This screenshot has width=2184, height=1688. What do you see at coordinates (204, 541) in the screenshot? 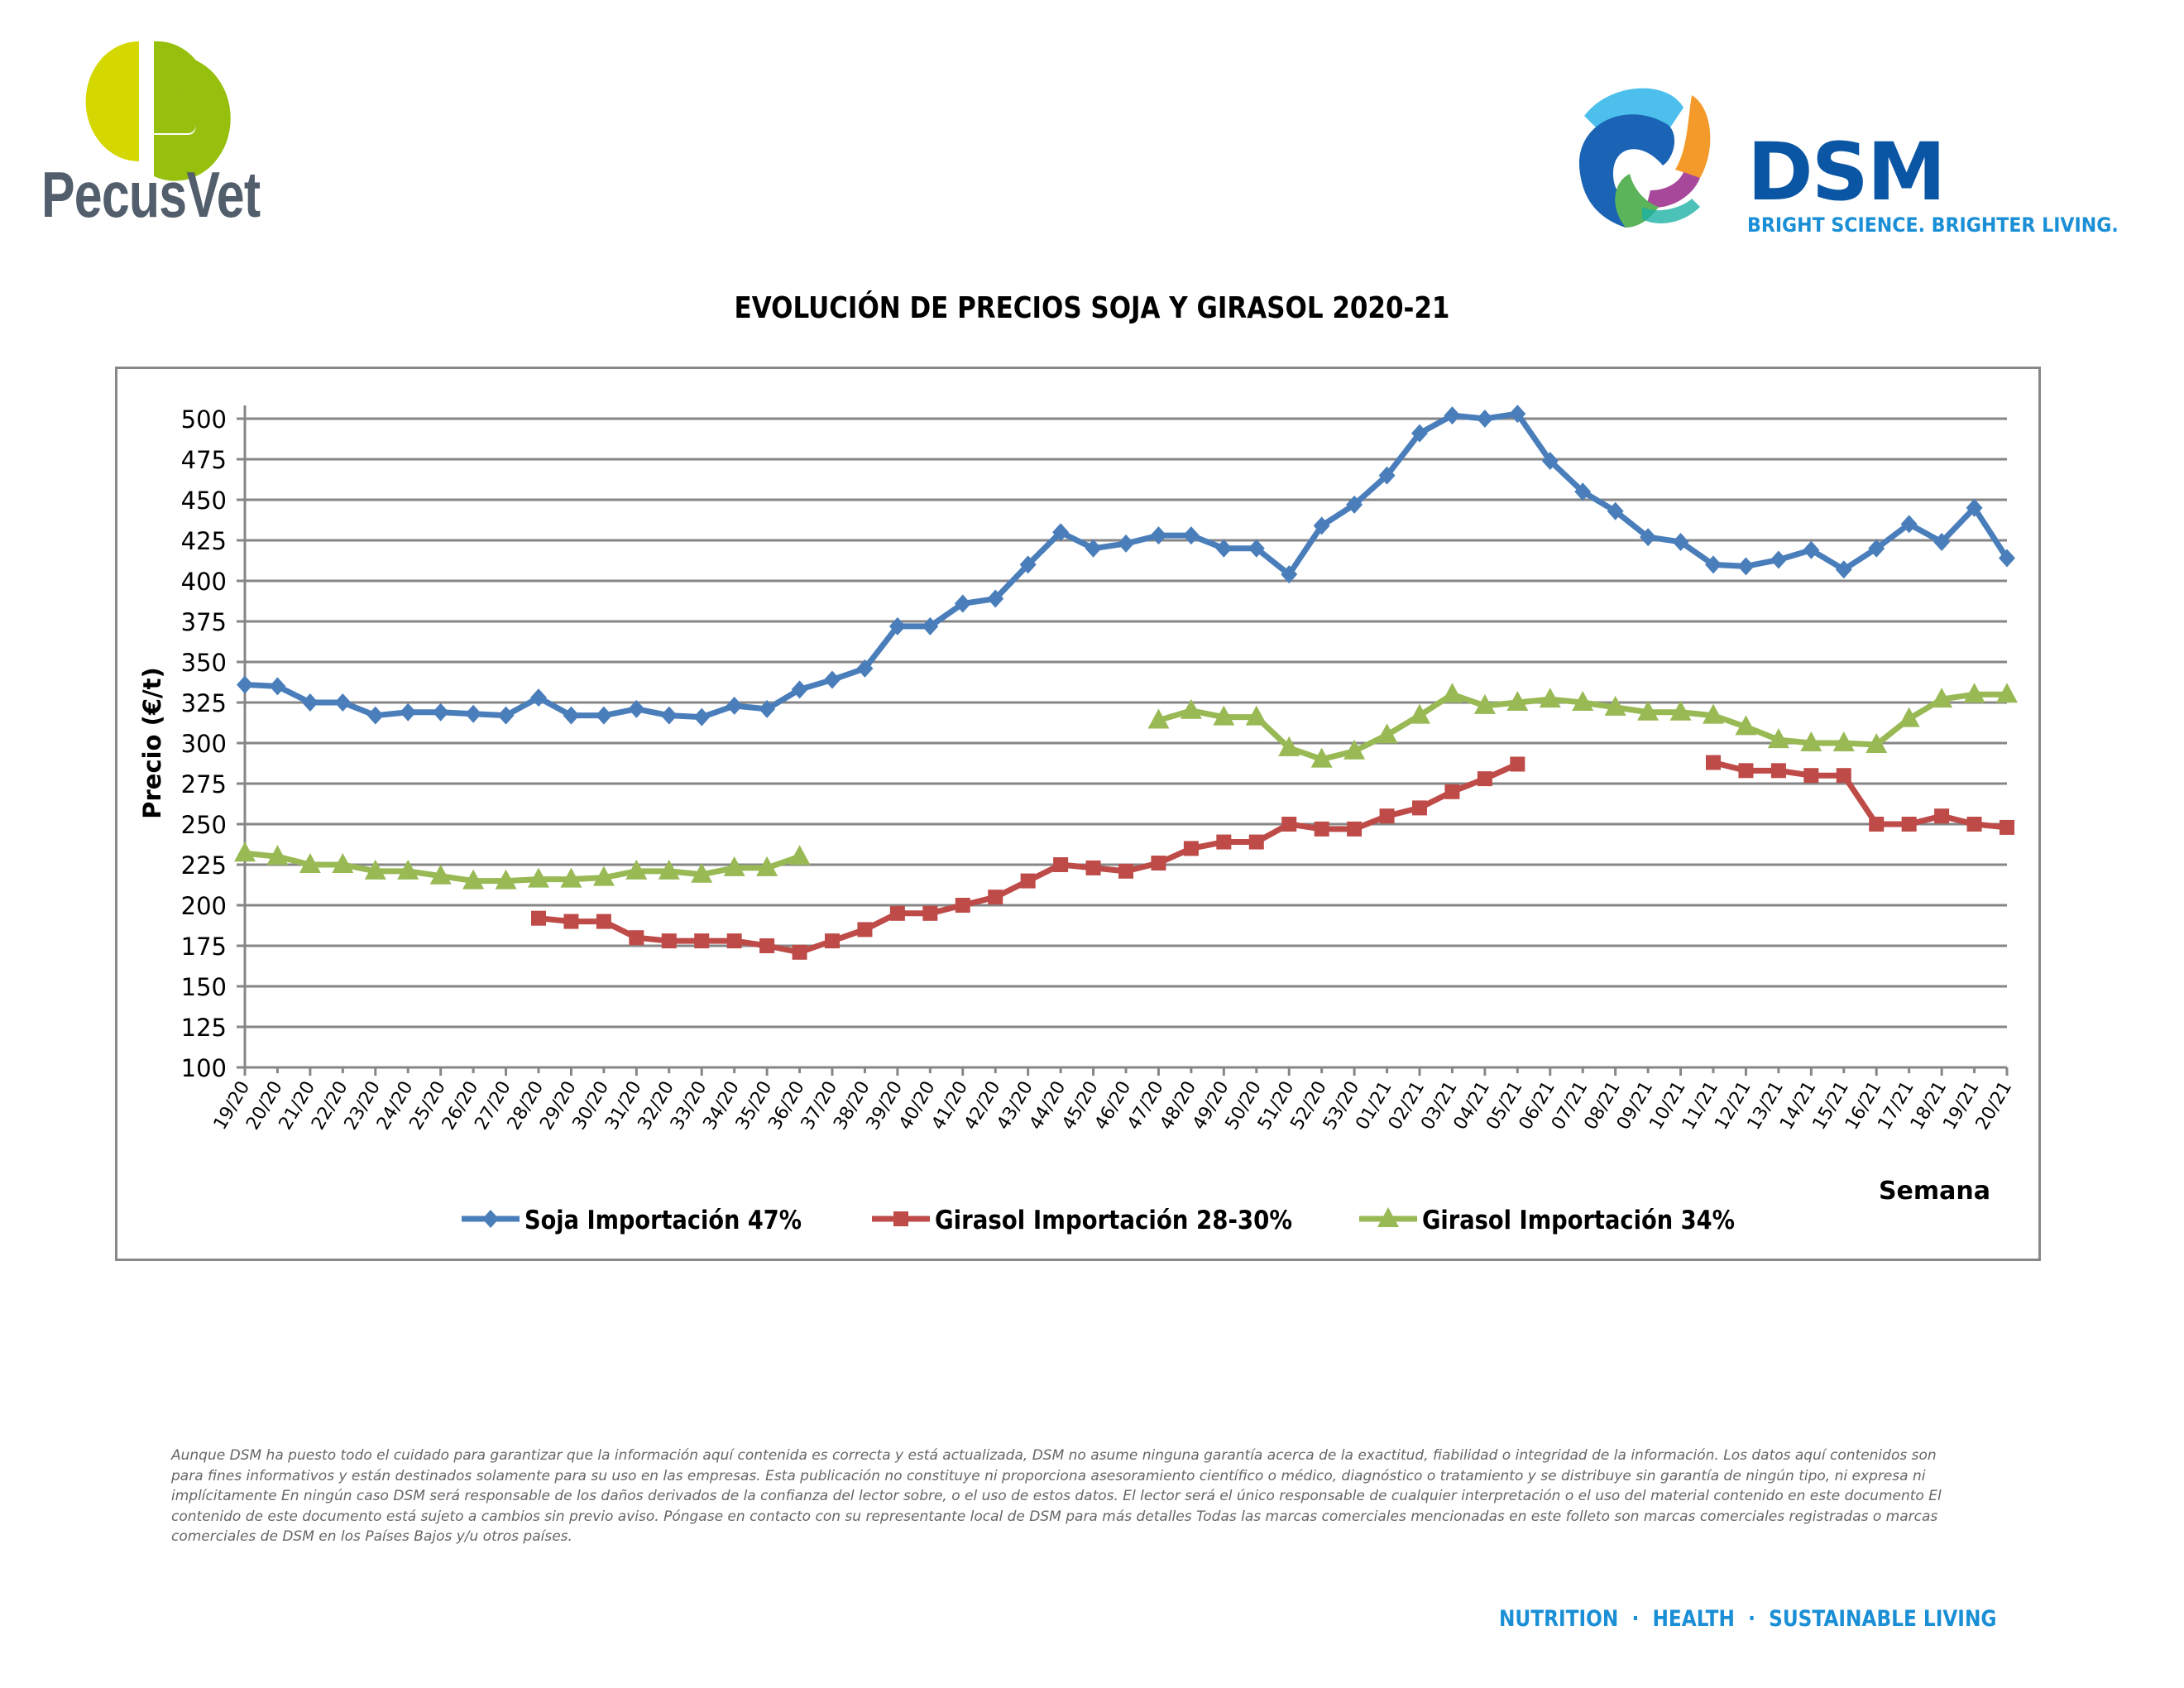
I see `y-tick-label: 425` at bounding box center [204, 541].